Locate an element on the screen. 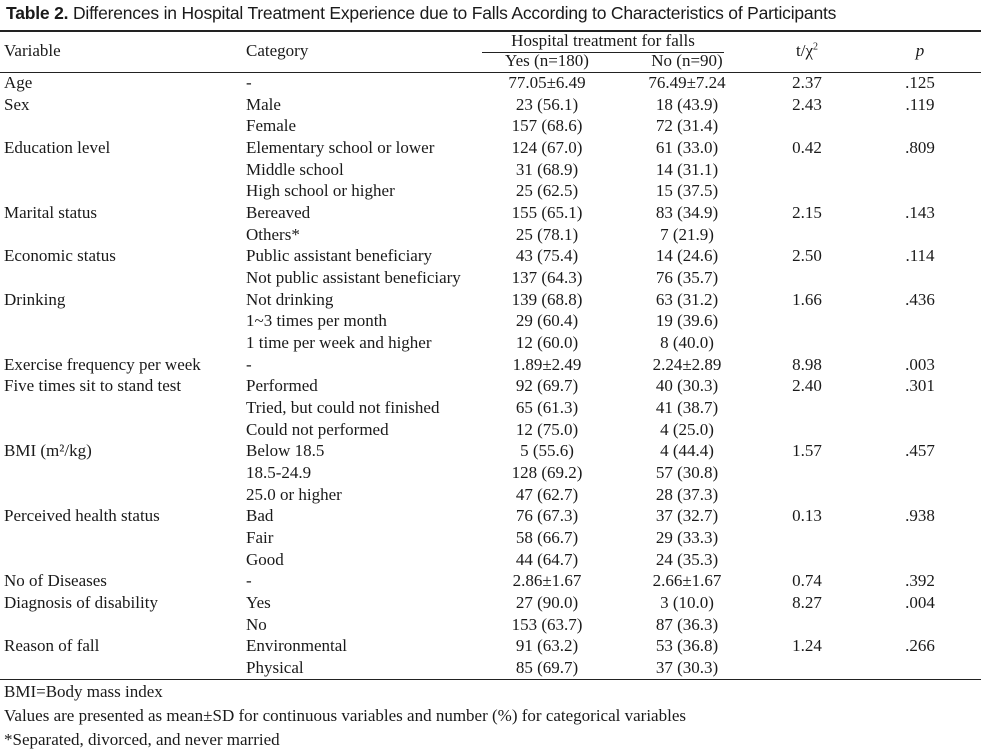  cell-yes: 139 (68.8) is located at coordinates (547, 299).